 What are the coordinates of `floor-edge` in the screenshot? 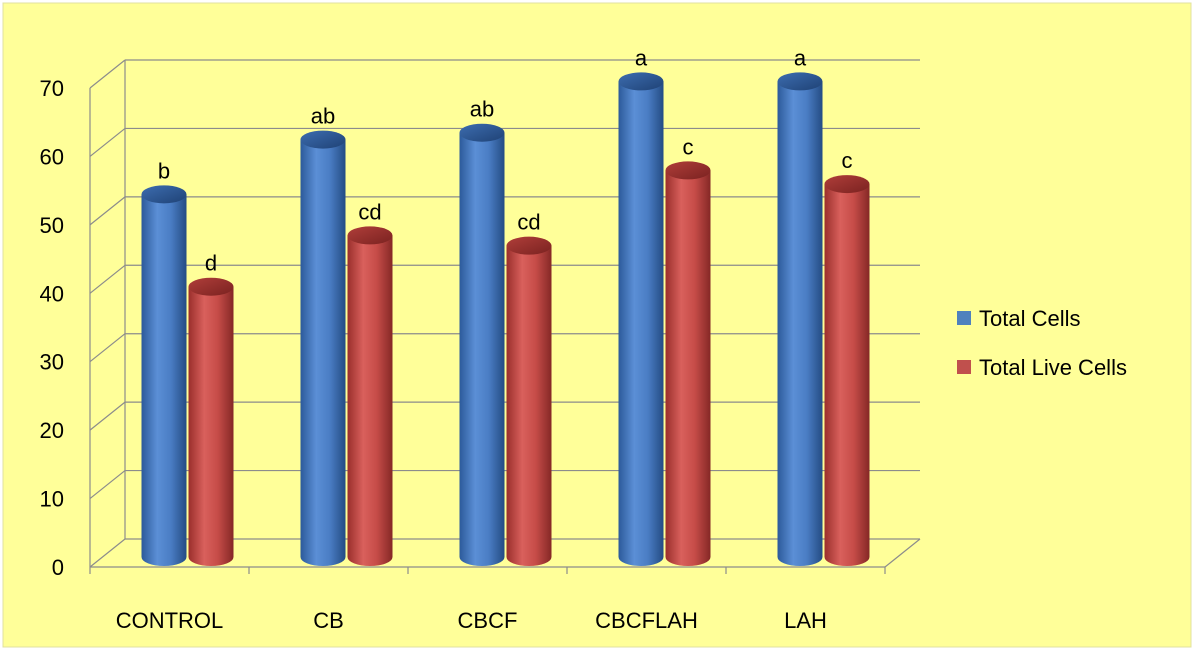 It's located at (902, 553).